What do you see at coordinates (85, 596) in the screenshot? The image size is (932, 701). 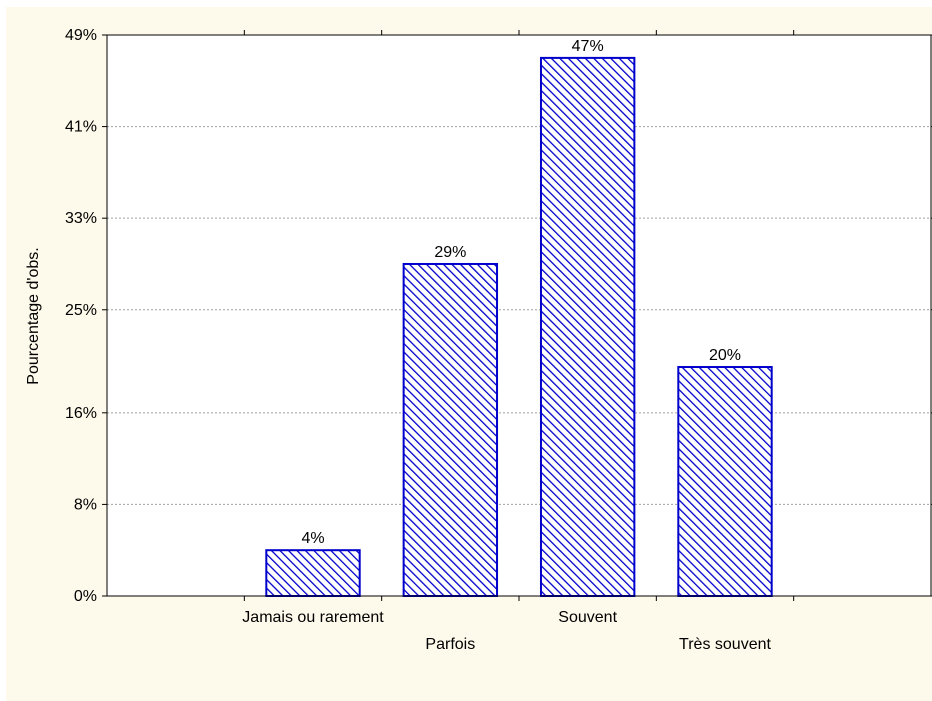 I see `y-tick-label: 0%` at bounding box center [85, 596].